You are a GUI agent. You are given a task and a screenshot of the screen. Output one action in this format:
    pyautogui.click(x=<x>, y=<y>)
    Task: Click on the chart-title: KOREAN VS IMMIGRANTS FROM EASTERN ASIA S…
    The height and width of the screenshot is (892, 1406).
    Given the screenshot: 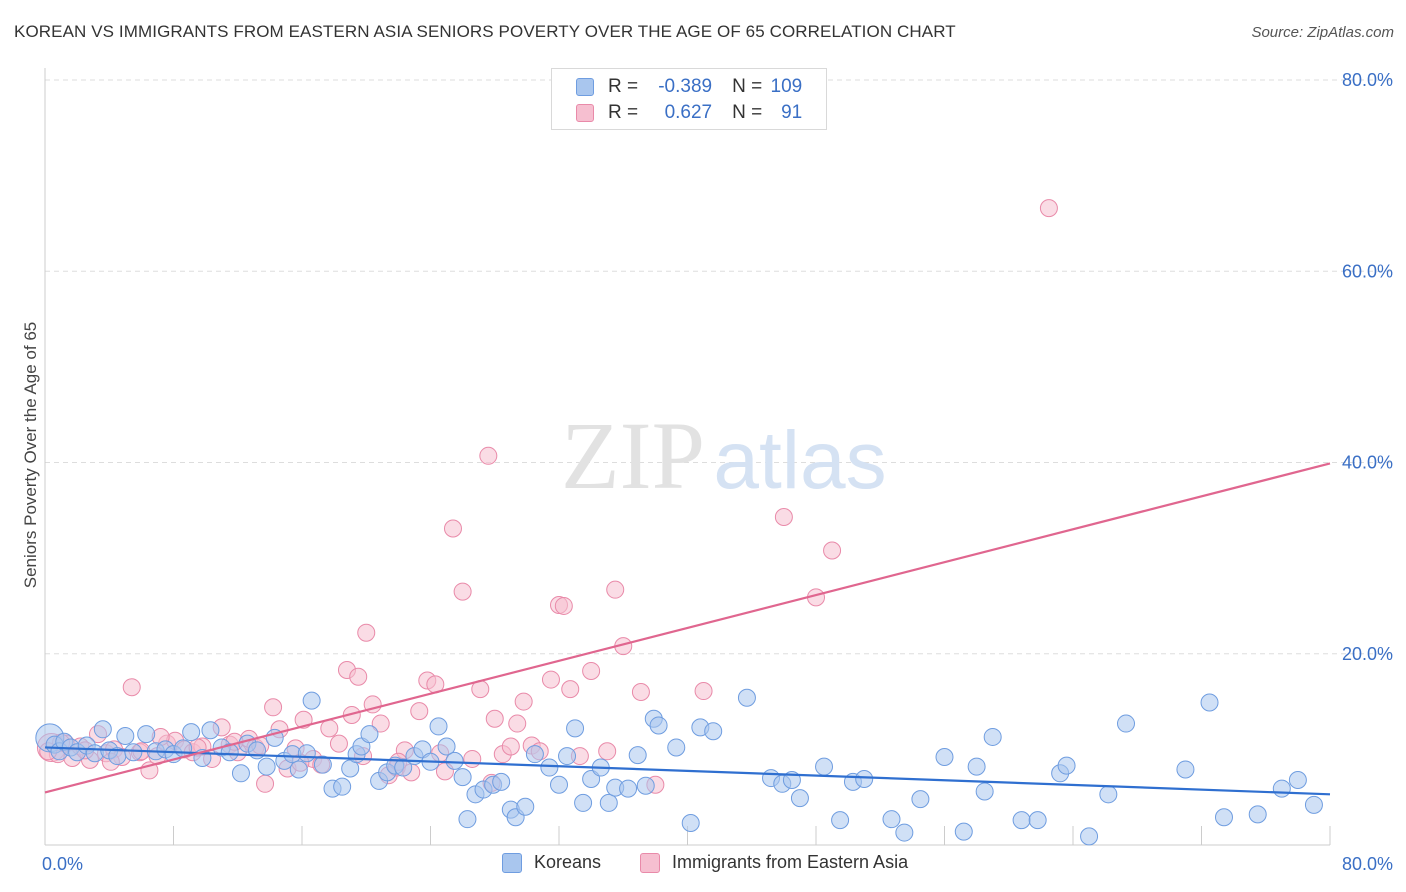 What is the action you would take?
    pyautogui.click(x=485, y=31)
    